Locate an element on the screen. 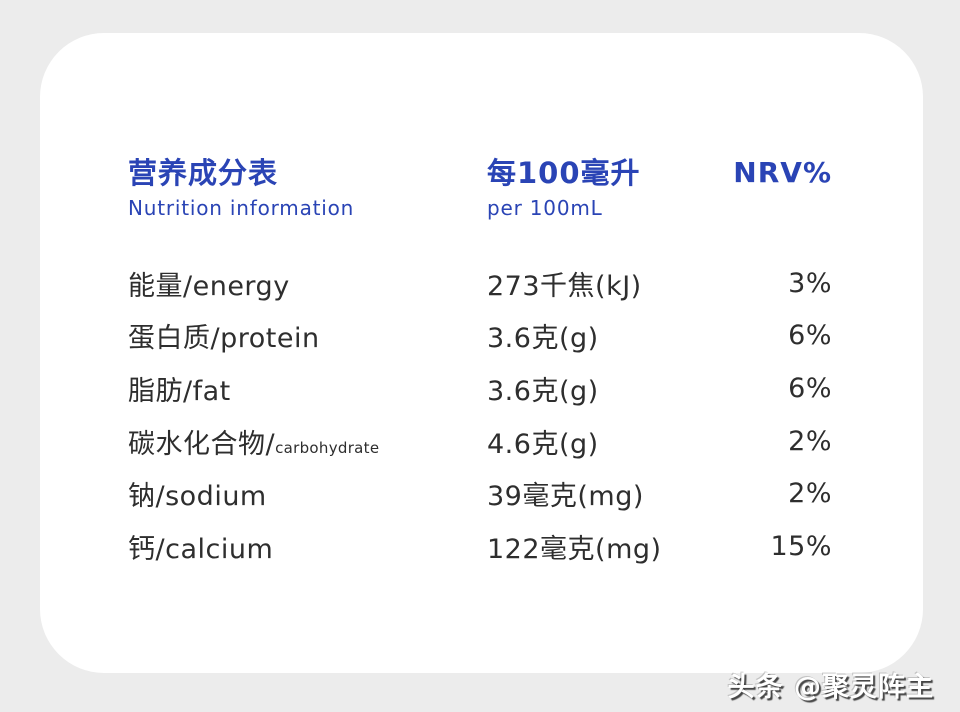  nutrient-label: 钠/sodium is located at coordinates (197, 497).